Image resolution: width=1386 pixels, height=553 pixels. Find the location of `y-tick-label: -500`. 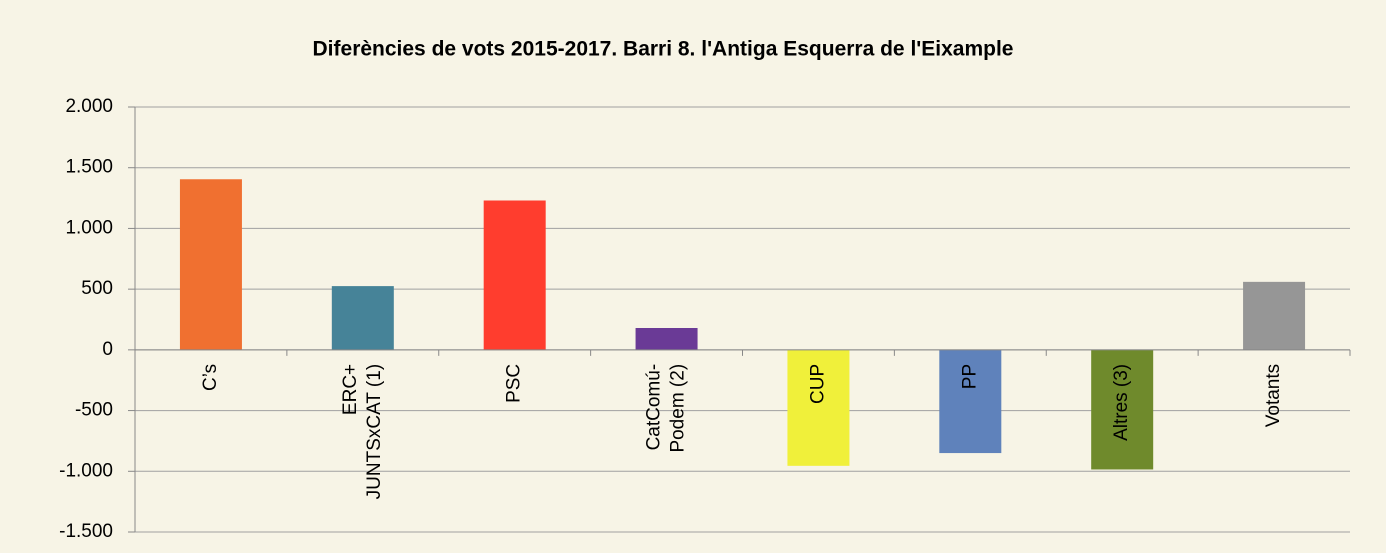

y-tick-label: -500 is located at coordinates (94, 410).